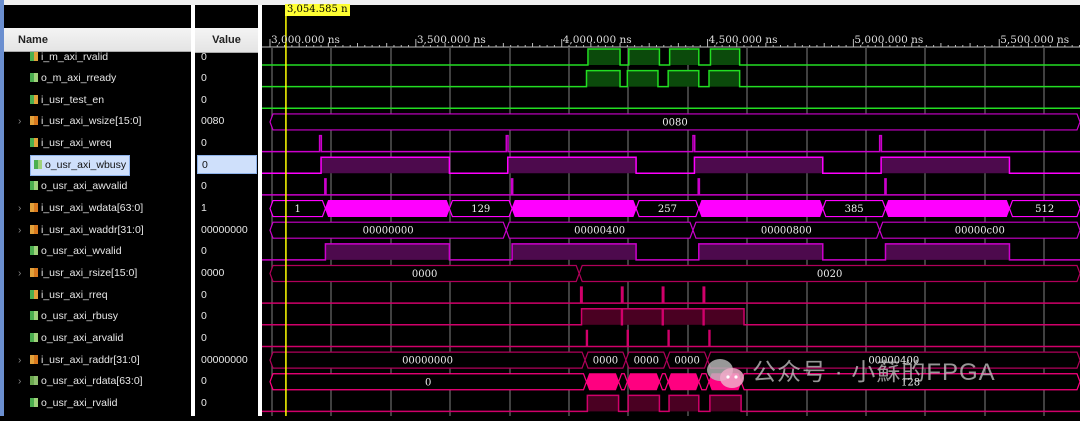 This screenshot has width=1080, height=421. Describe the element at coordinates (671, 403) in the screenshot. I see `wave-trace-o_usr_axi_rvalid` at that location.